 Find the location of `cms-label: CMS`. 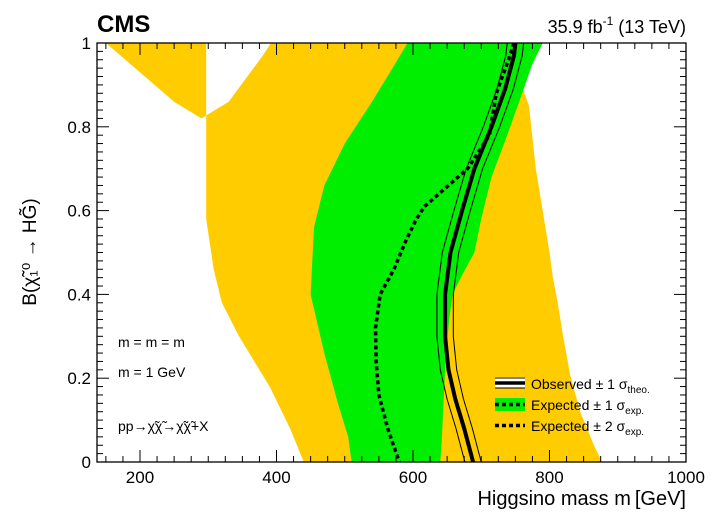

cms-label: CMS is located at coordinates (123, 24).